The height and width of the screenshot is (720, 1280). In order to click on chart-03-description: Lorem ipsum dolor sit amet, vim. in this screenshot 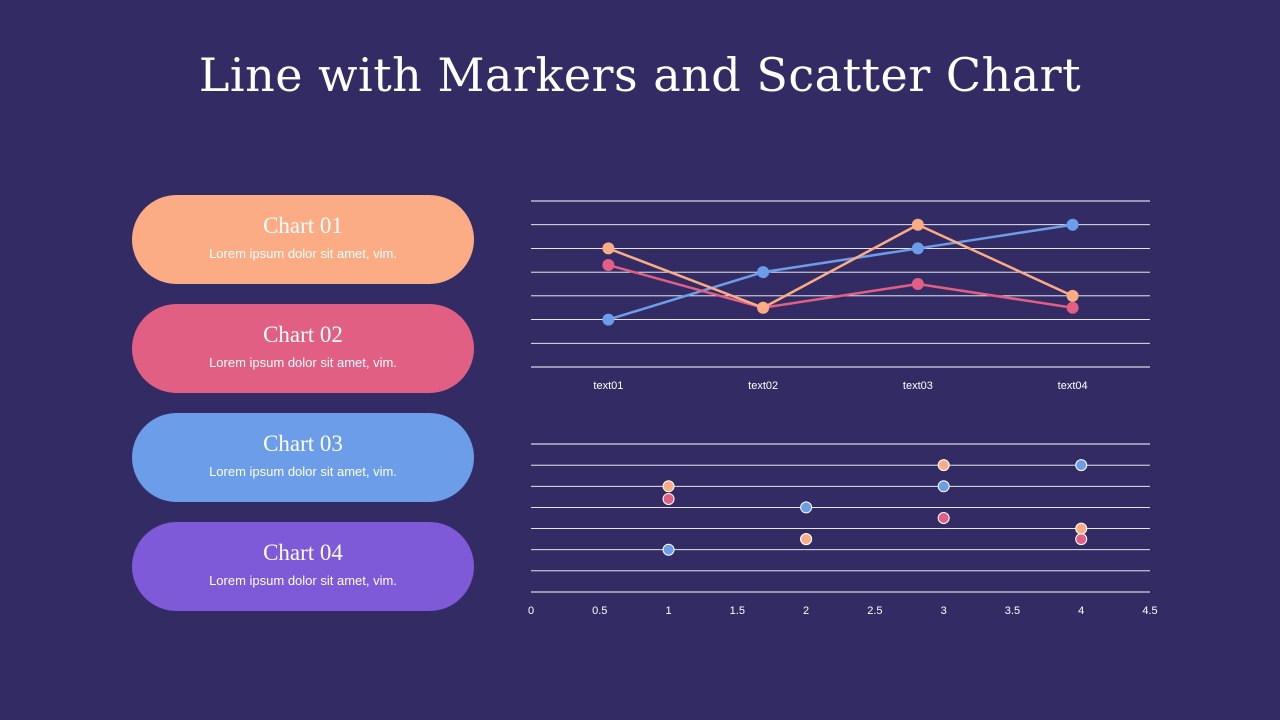, I will do `click(303, 471)`.